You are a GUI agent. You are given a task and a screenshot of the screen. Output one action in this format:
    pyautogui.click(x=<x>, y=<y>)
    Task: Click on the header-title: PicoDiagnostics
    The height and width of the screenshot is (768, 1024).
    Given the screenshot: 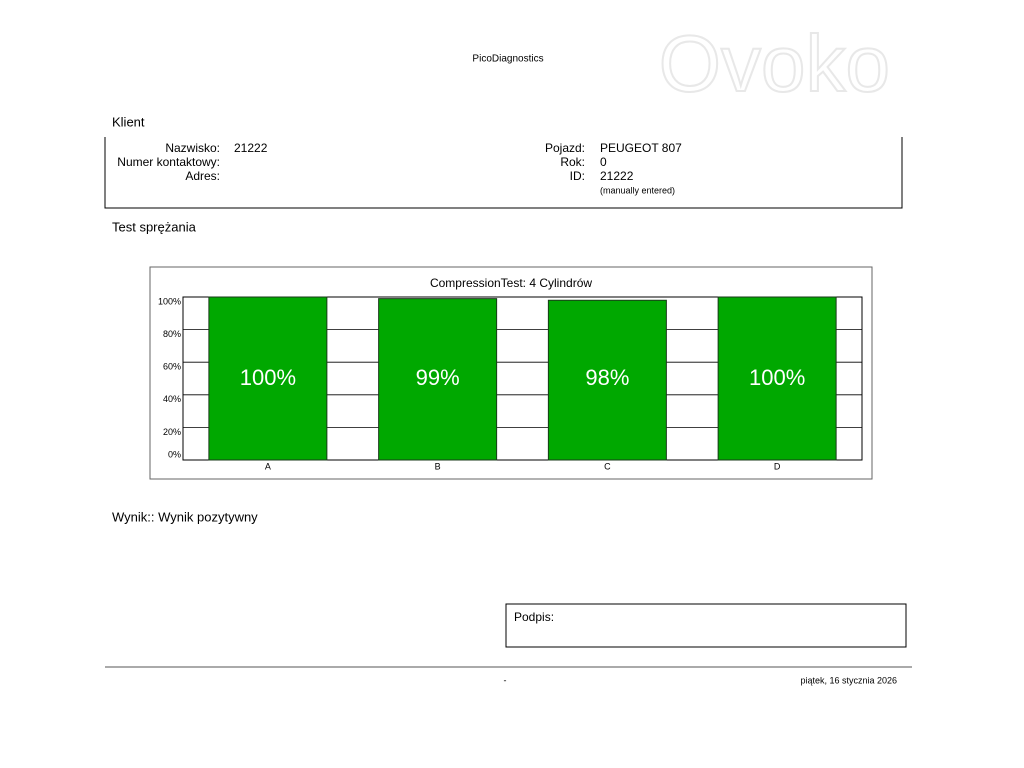 What is the action you would take?
    pyautogui.click(x=507, y=59)
    